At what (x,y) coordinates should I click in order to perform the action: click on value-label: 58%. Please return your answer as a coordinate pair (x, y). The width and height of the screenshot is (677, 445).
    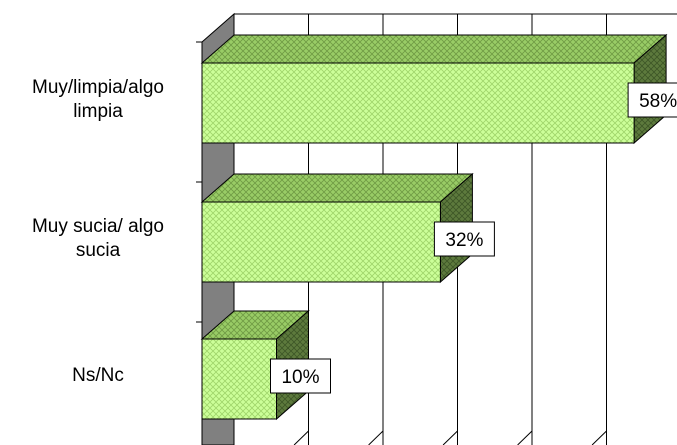
    Looking at the image, I should click on (652, 100).